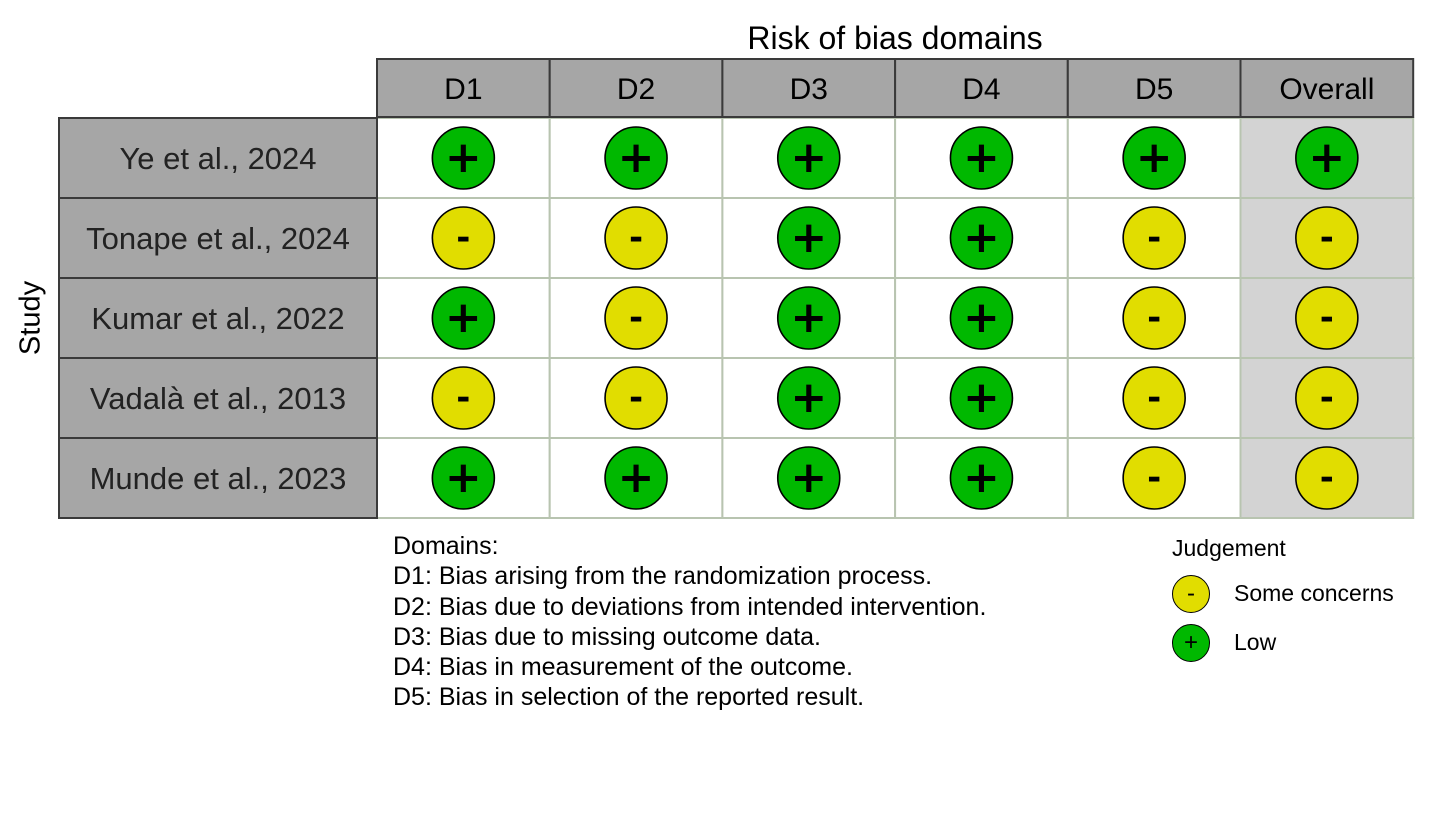  What do you see at coordinates (1229, 548) in the screenshot?
I see `legend-title: Judgement` at bounding box center [1229, 548].